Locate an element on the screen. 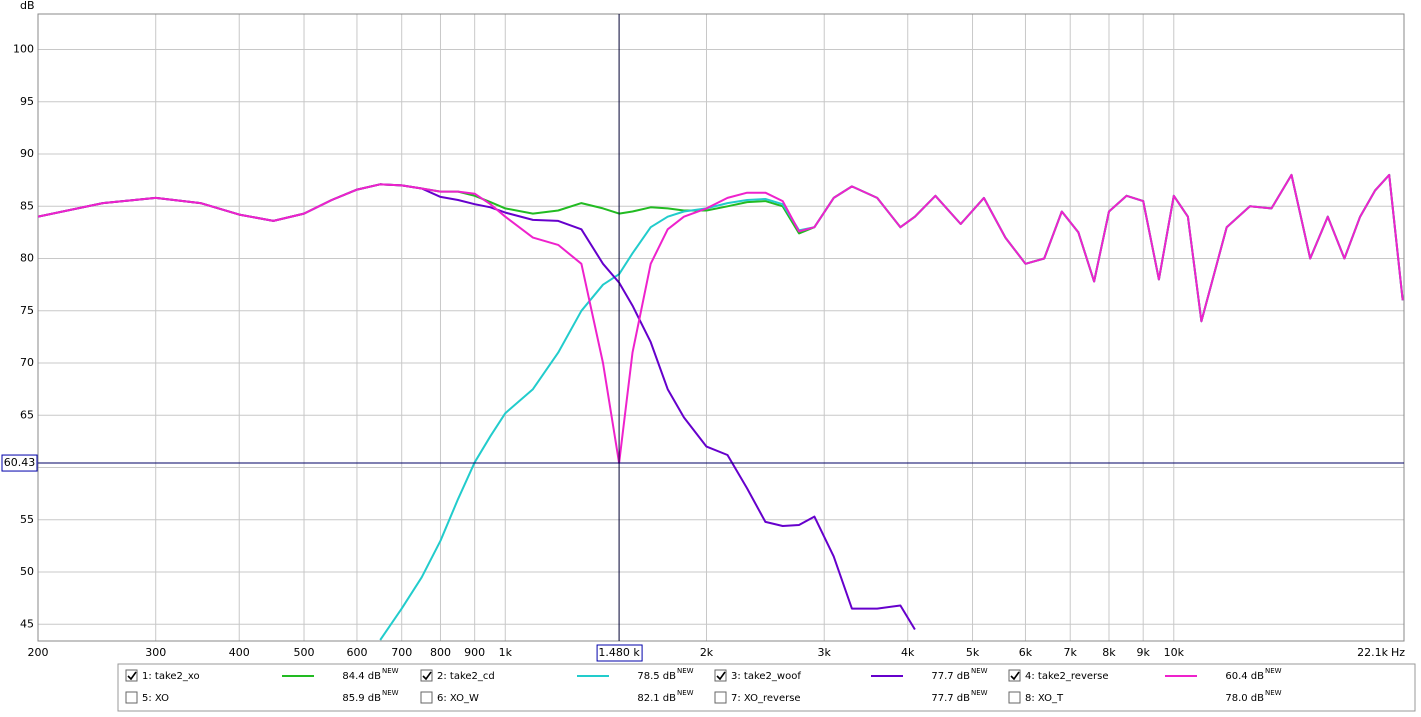  x-tick-label: 800 is located at coordinates (440, 652).